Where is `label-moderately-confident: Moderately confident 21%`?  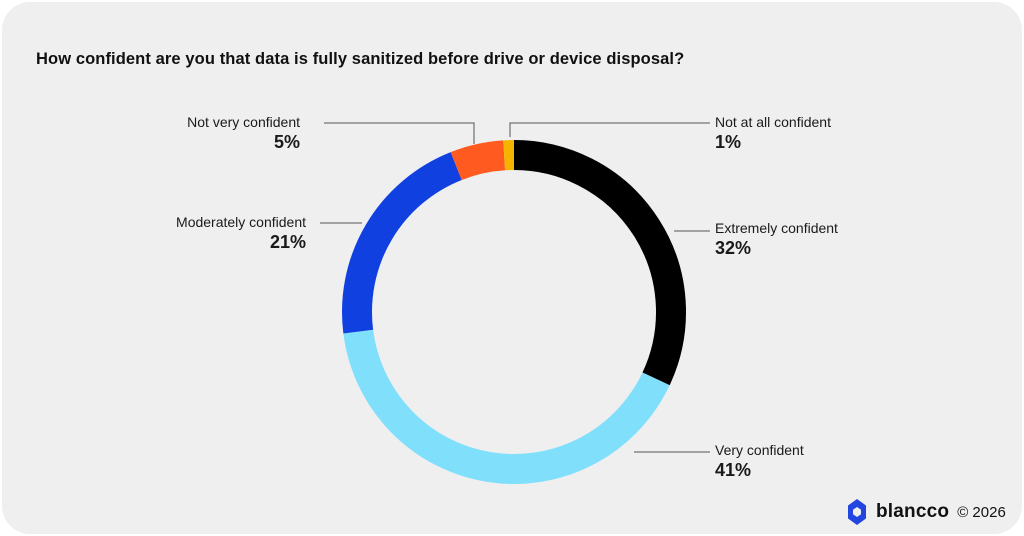 label-moderately-confident: Moderately confident 21% is located at coordinates (224, 233).